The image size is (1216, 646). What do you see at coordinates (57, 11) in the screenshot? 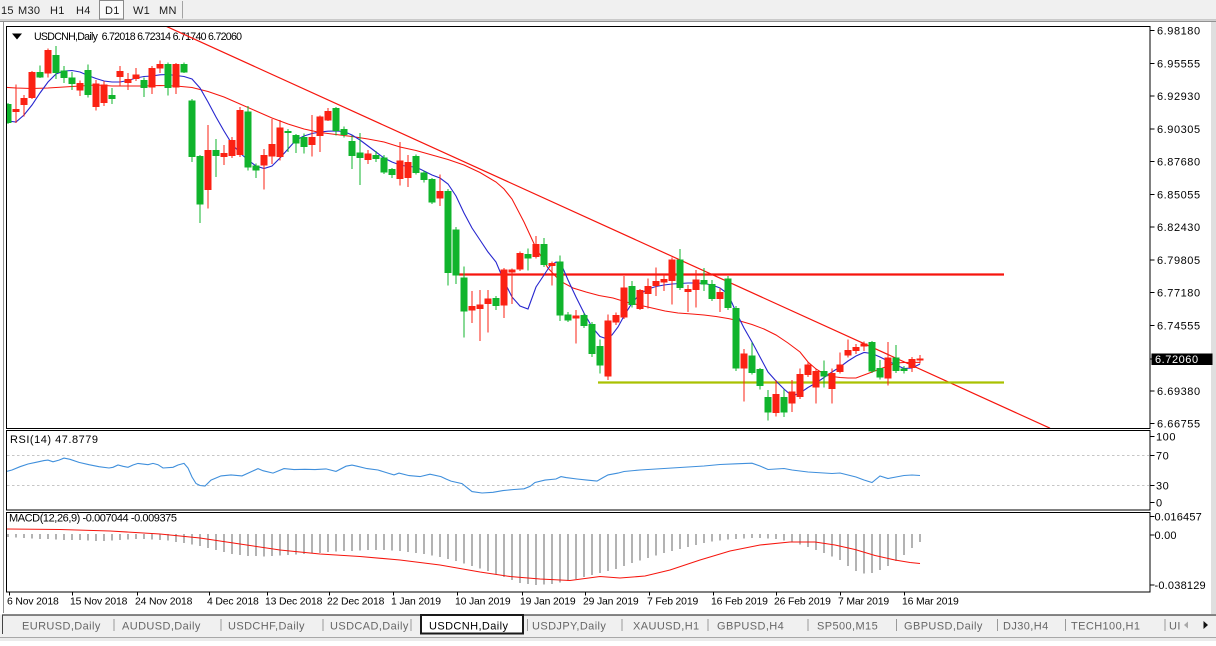
I see `svg-text: H1` at bounding box center [57, 11].